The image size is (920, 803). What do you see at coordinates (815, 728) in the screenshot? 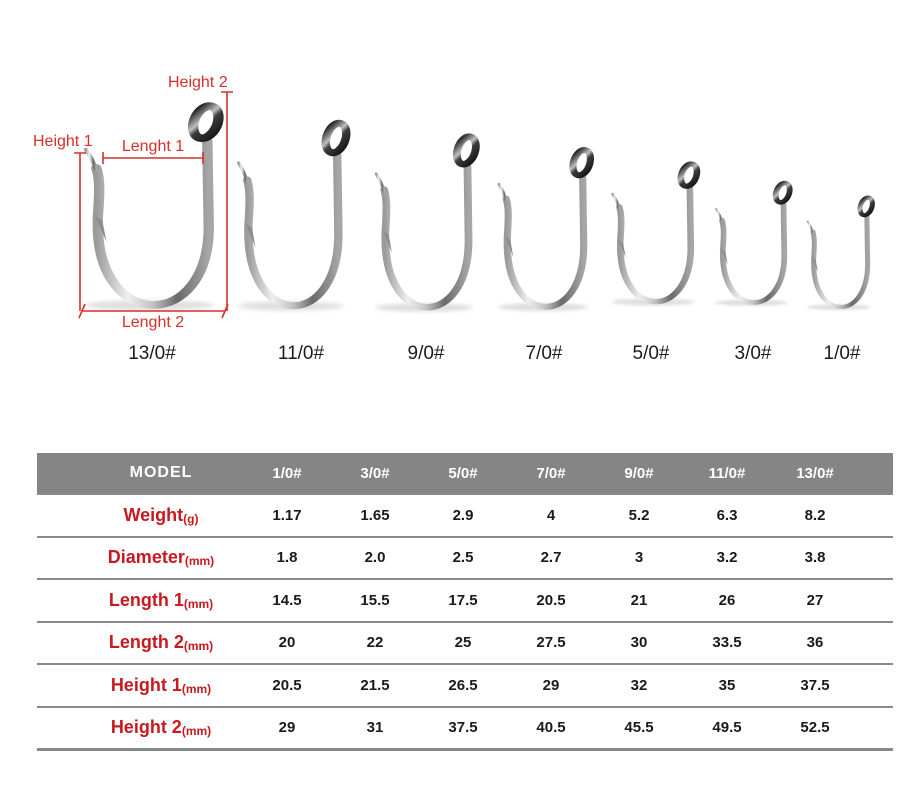
I see `value-cell: 52.5` at bounding box center [815, 728].